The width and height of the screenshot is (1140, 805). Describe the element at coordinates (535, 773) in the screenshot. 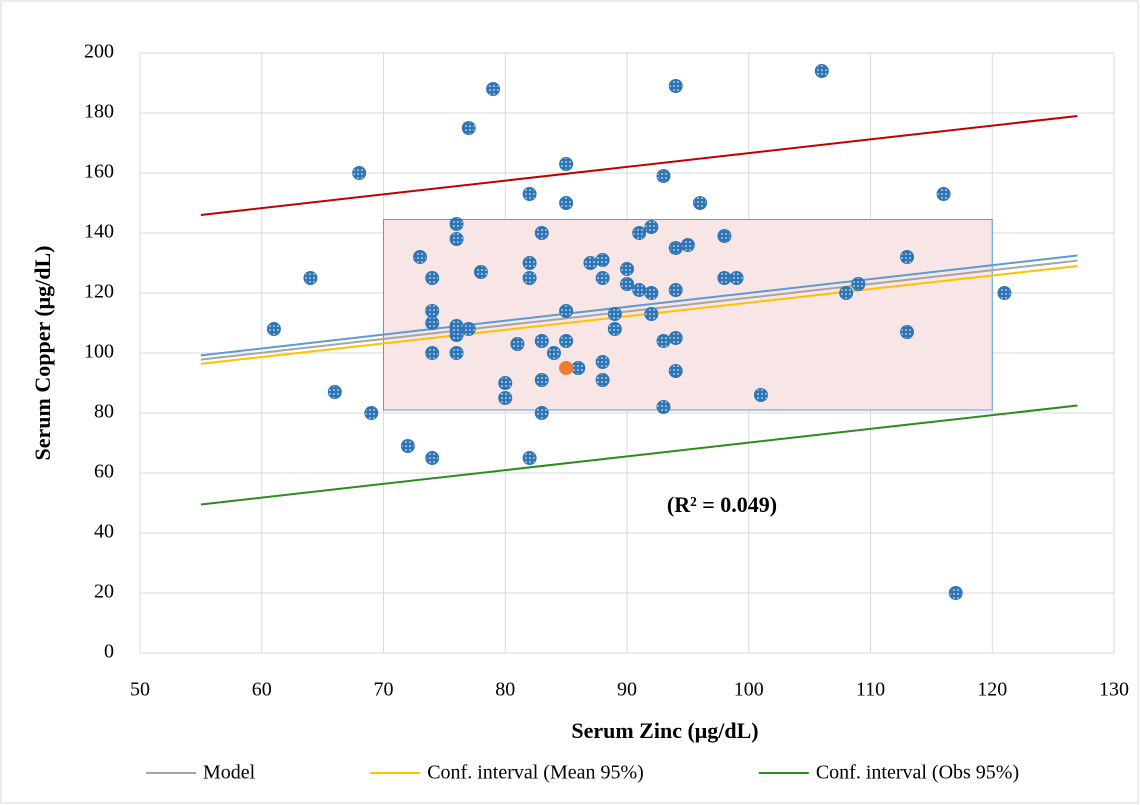

I see `legend-label: Conf. interval (Mean 95%)` at that location.